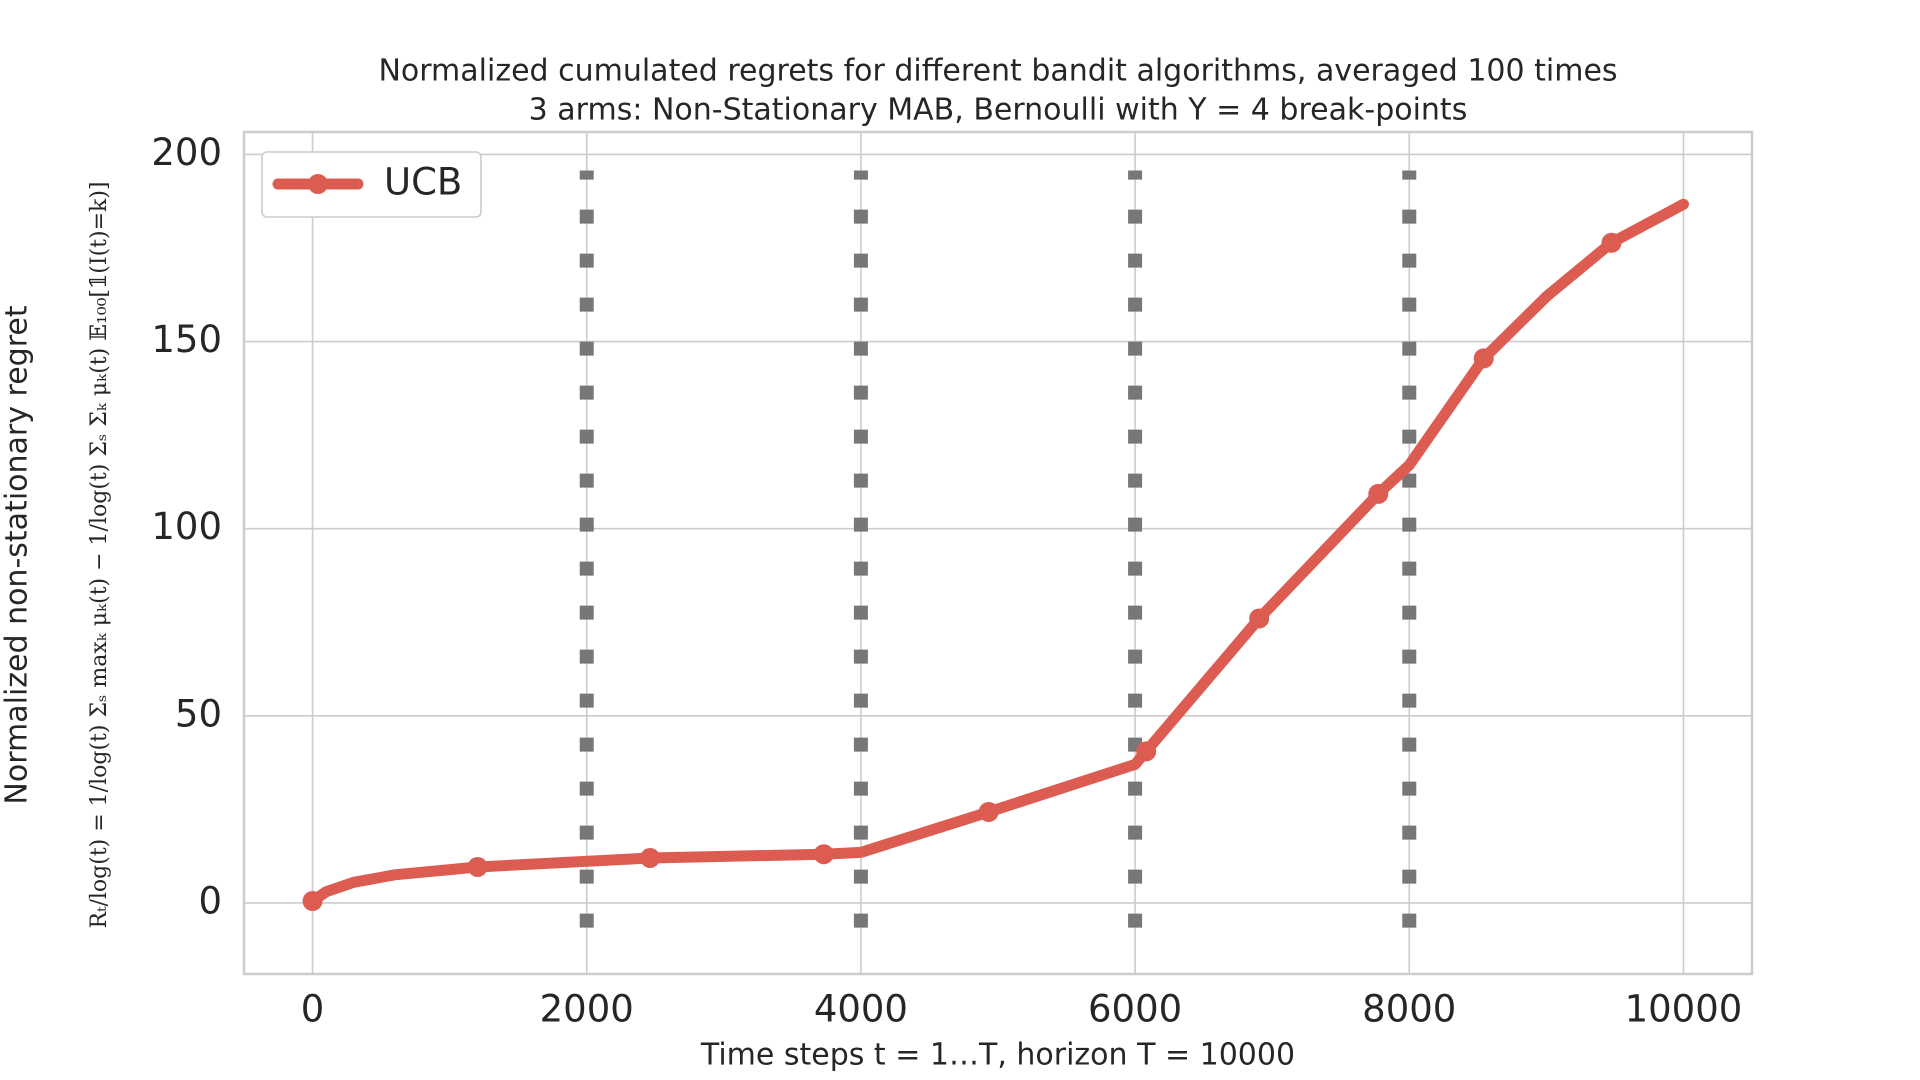  What do you see at coordinates (1135, 1009) in the screenshot?
I see `x-tick-label: 6000` at bounding box center [1135, 1009].